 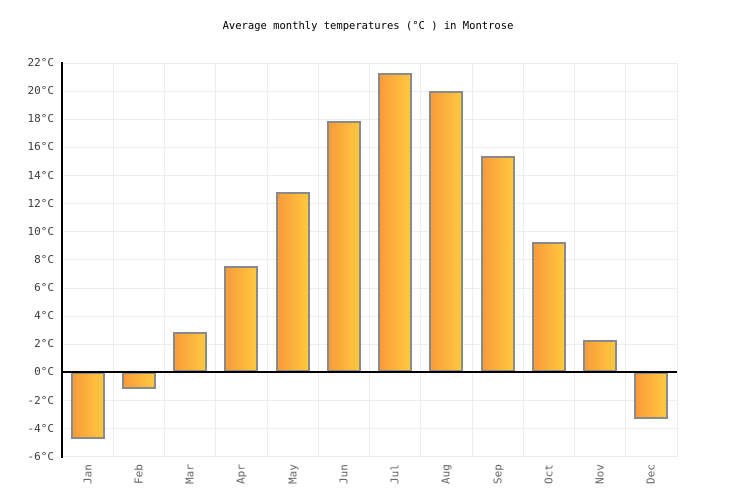 What do you see at coordinates (651, 474) in the screenshot?
I see `x-axis-tick-label: Dec` at bounding box center [651, 474].